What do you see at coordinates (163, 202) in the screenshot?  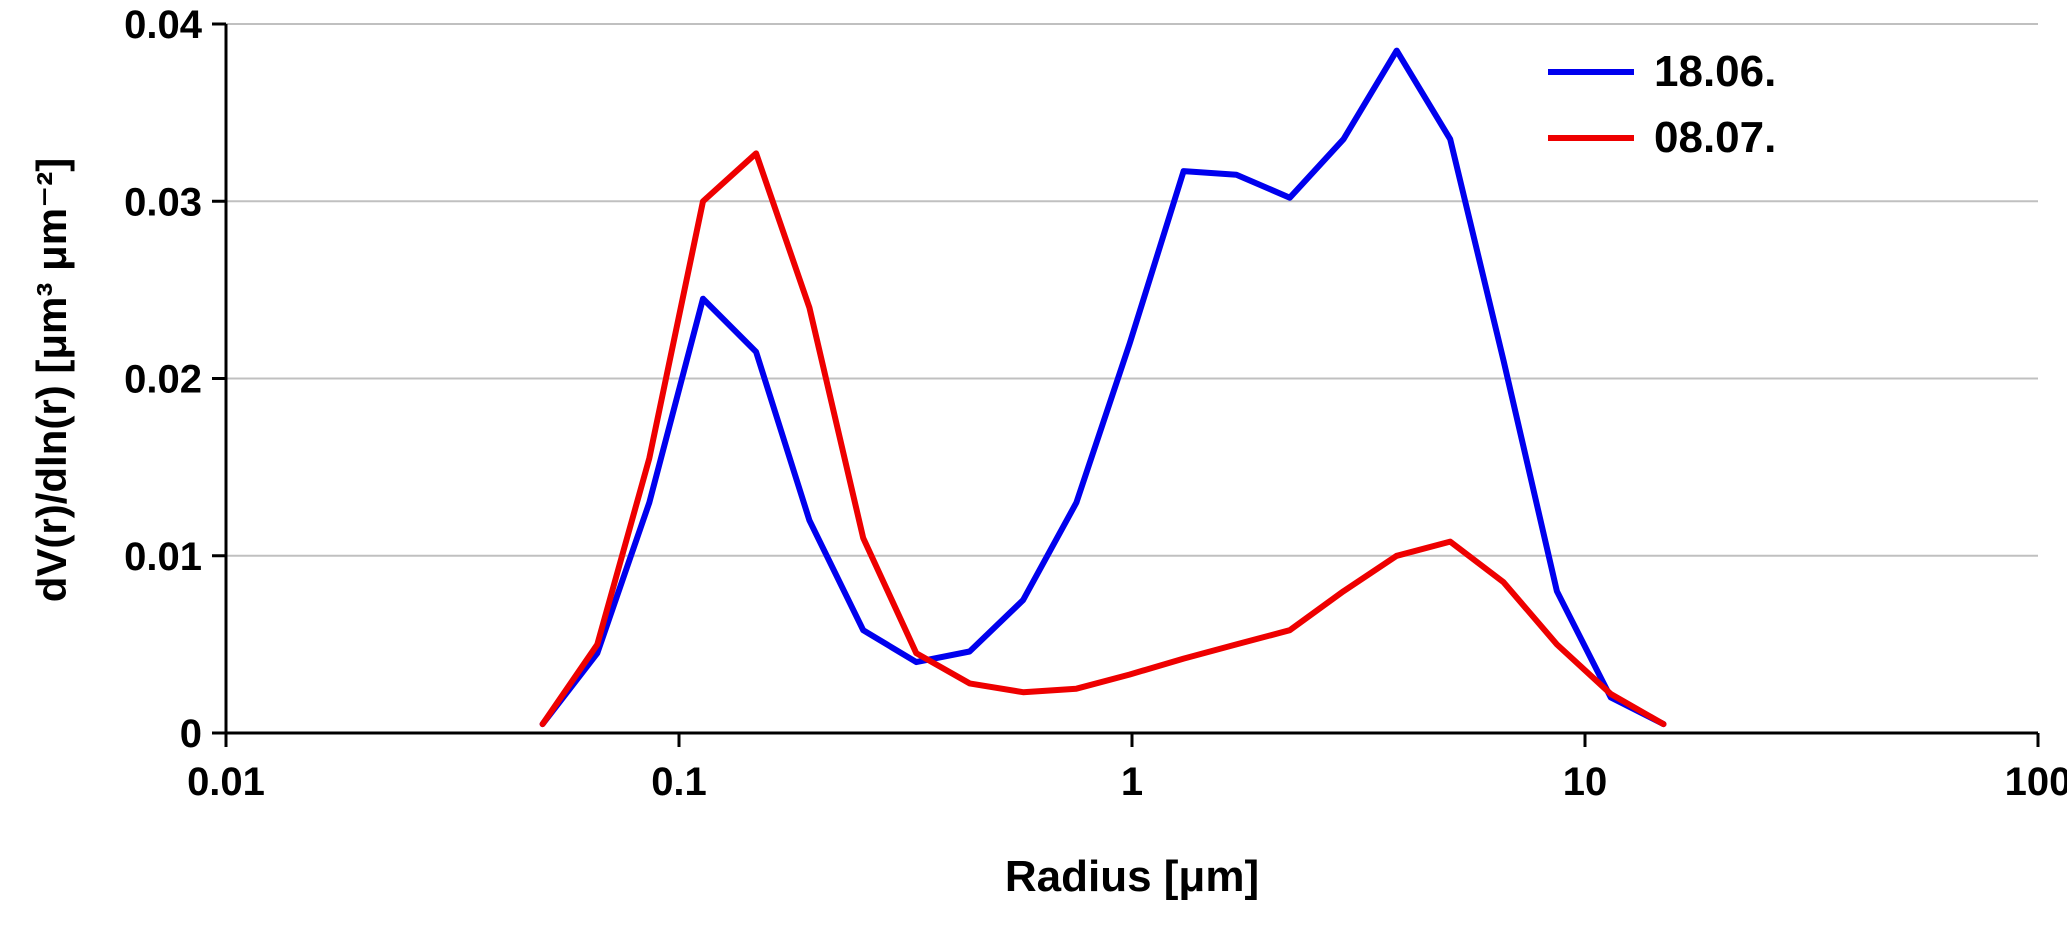 I see `y-tick-label: 0.03` at bounding box center [163, 202].